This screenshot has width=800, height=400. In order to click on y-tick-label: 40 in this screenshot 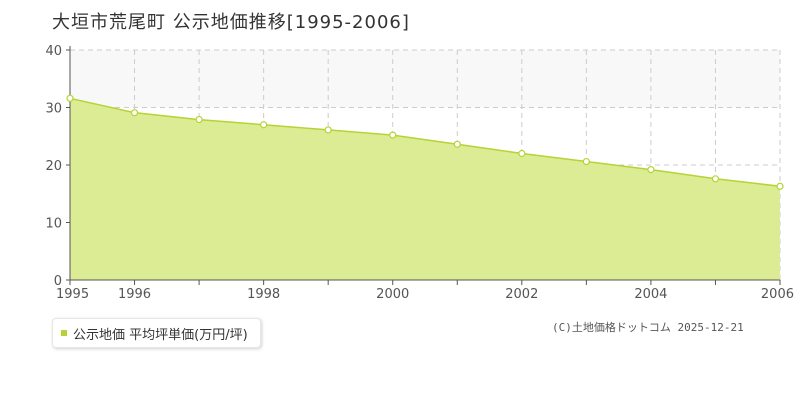, I will do `click(53, 51)`.